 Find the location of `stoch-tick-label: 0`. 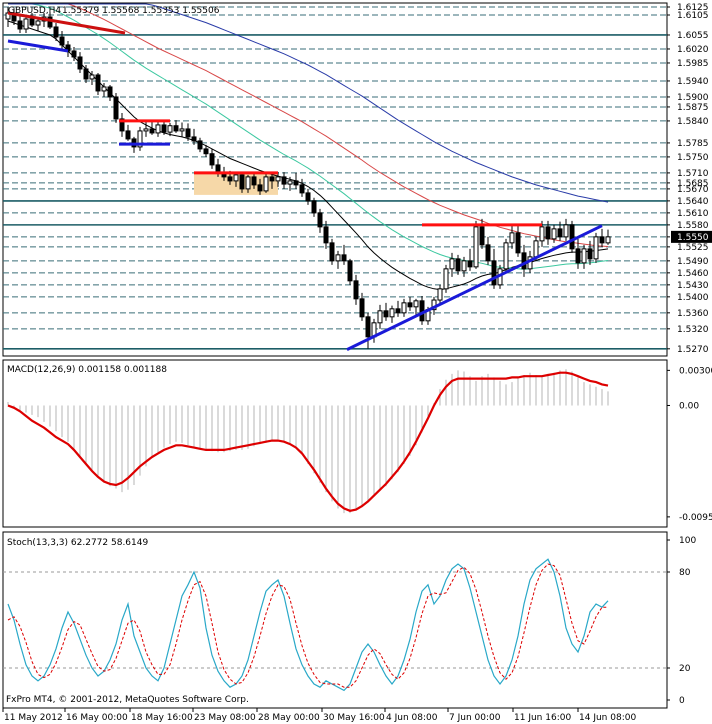

stoch-tick-label: 0 is located at coordinates (682, 701).